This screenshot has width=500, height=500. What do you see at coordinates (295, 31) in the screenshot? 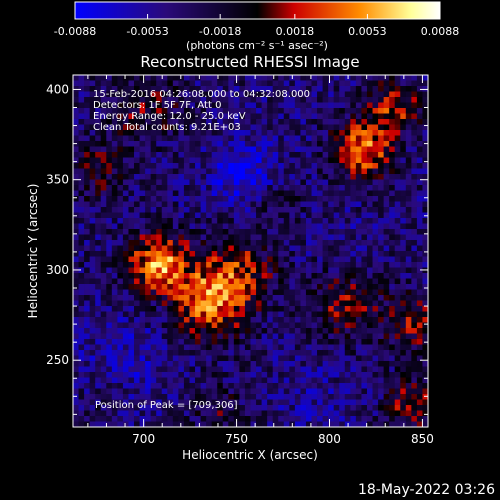
I see `colorbar-tick-label: 0.0018` at bounding box center [295, 31].